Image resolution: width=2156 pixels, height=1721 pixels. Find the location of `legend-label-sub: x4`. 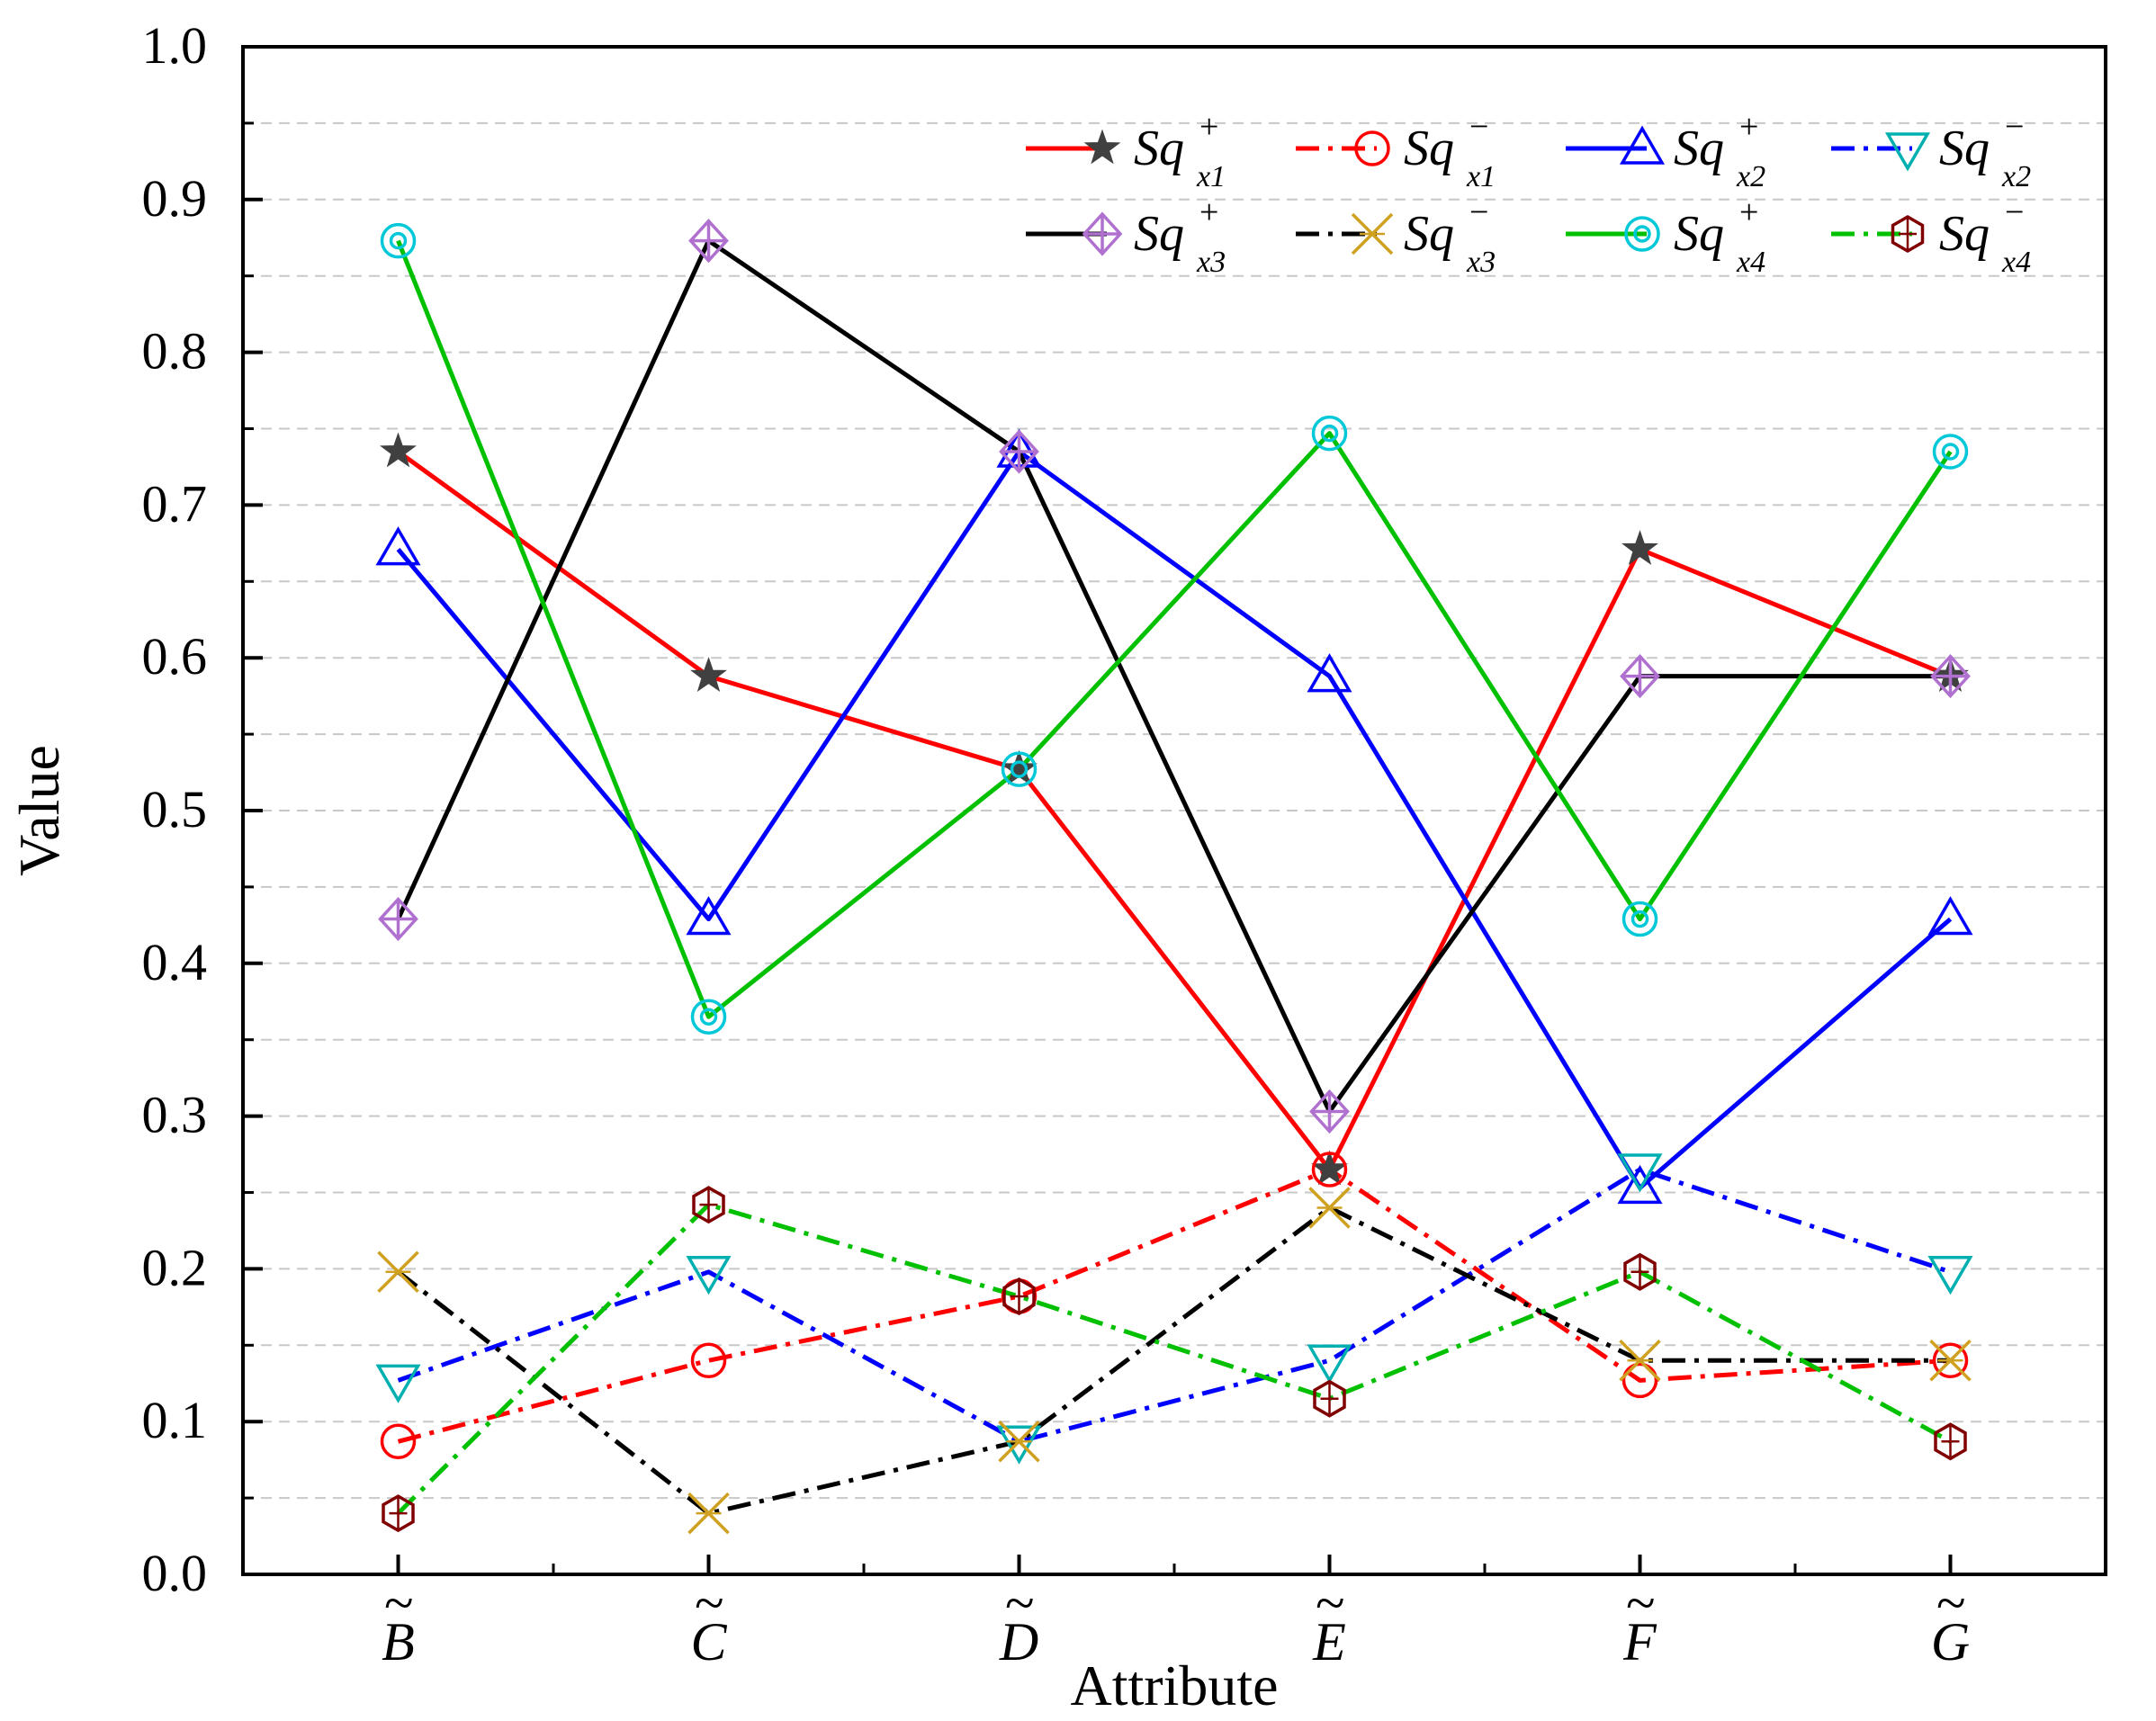

legend-label-sub: x4 is located at coordinates (1750, 262).